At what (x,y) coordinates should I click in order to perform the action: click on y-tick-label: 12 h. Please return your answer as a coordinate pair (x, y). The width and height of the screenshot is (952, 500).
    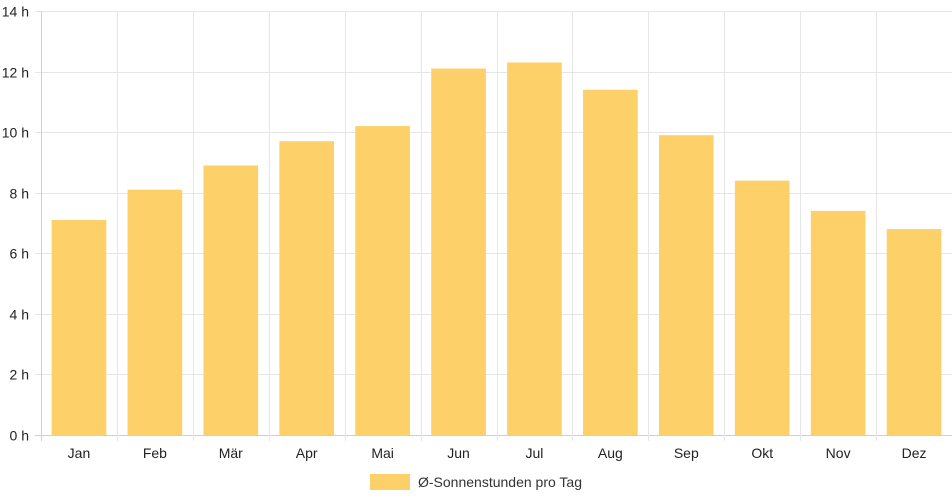
    Looking at the image, I should click on (15, 73).